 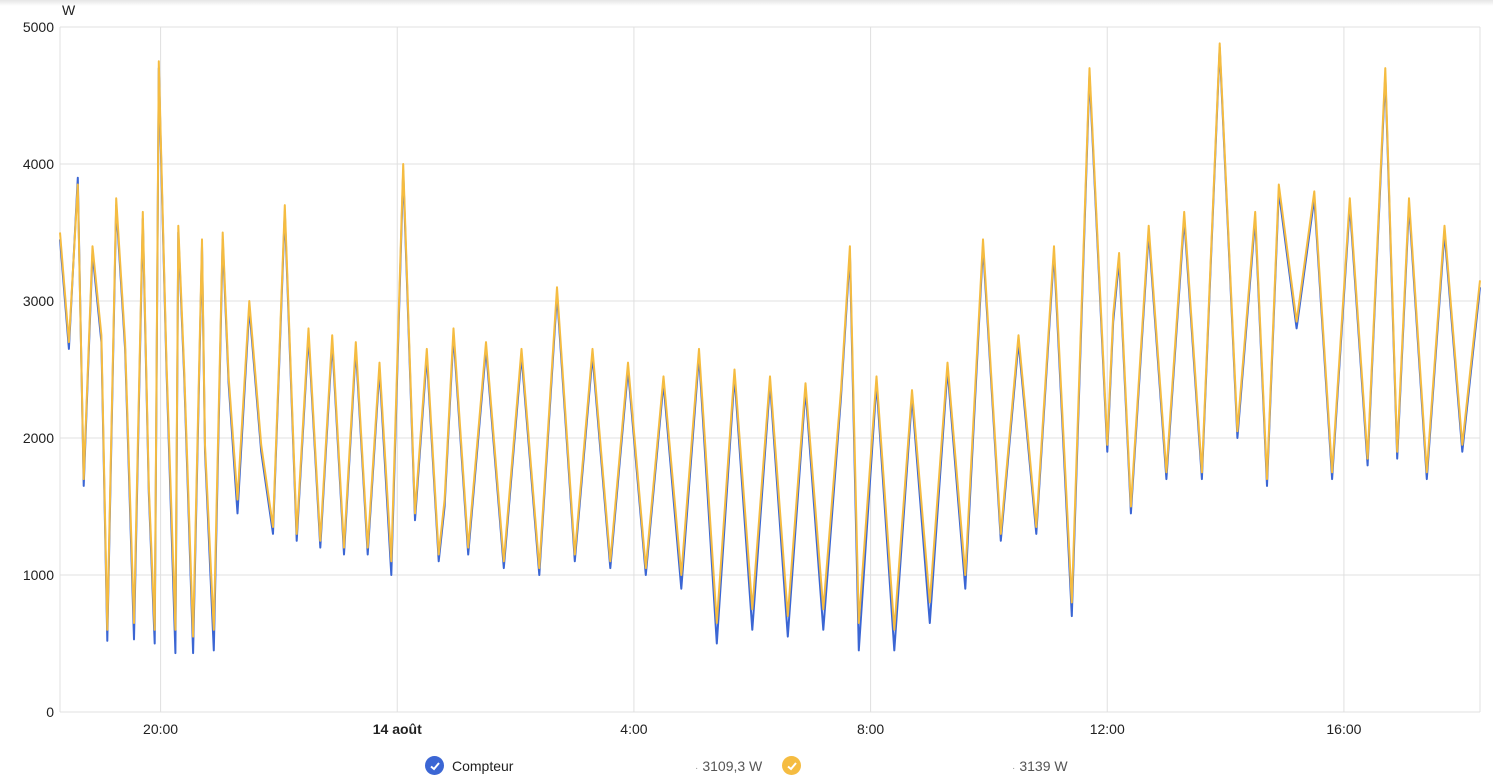 What do you see at coordinates (38, 301) in the screenshot?
I see `y-tick-label: 3000` at bounding box center [38, 301].